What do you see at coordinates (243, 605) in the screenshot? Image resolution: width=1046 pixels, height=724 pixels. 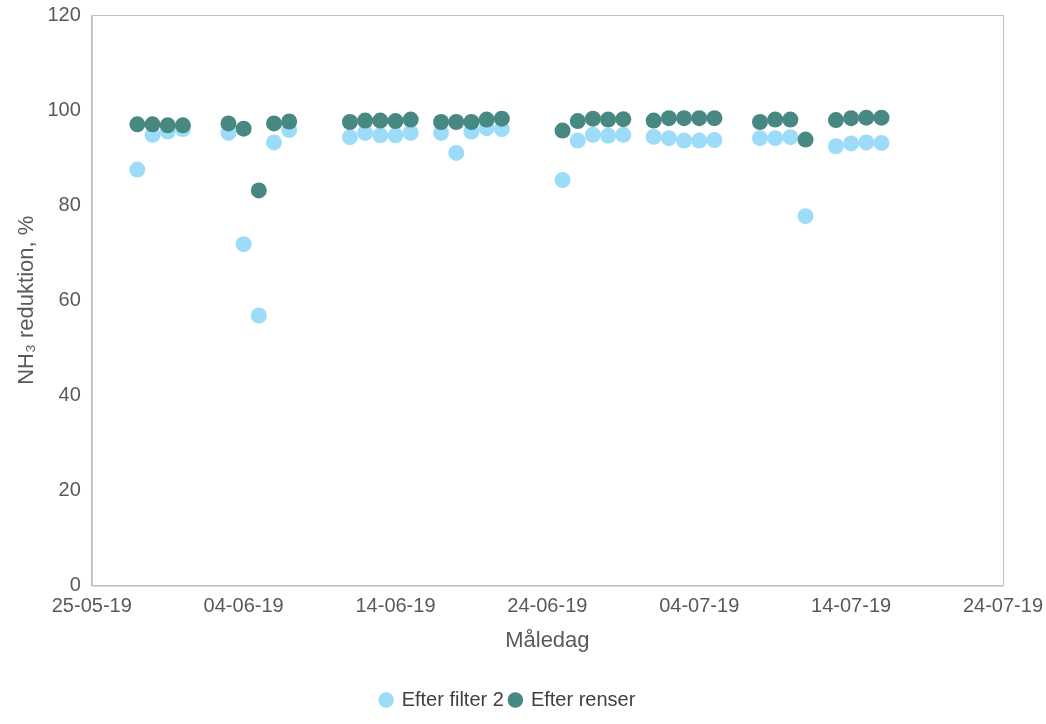 I see `x-tick-label: 04-06-19` at bounding box center [243, 605].